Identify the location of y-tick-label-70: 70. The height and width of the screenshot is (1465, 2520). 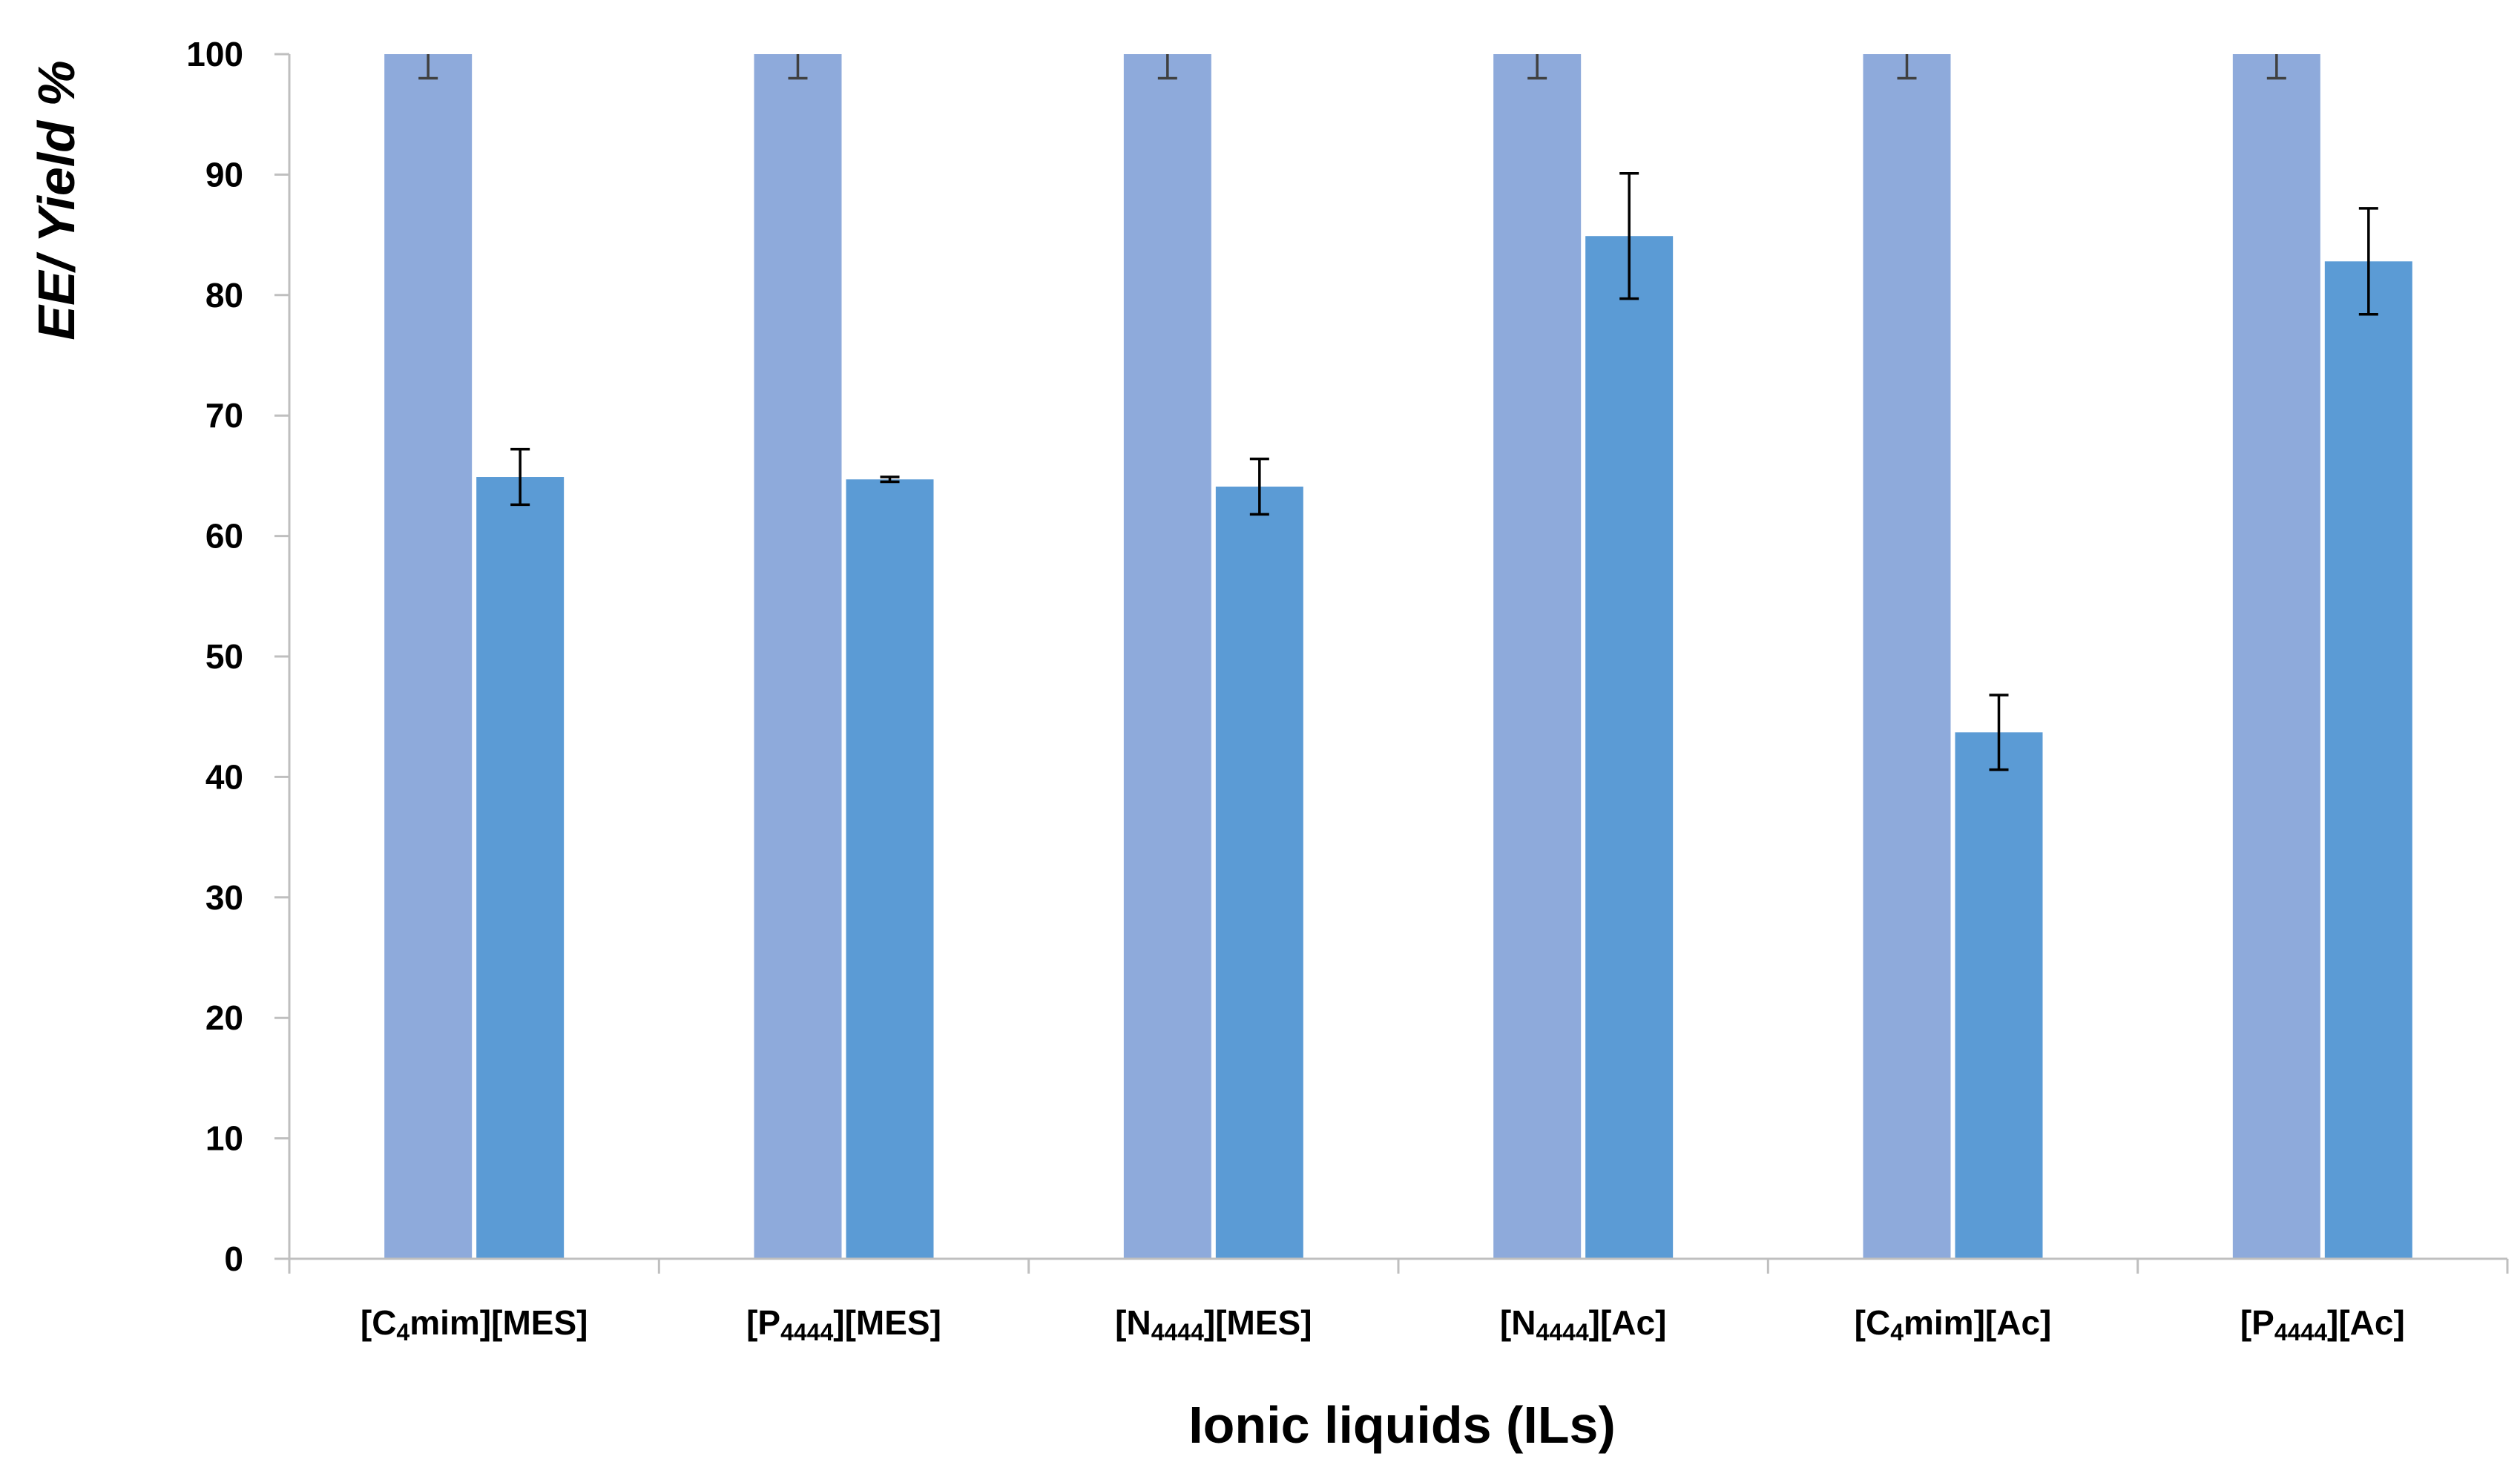
(224, 415).